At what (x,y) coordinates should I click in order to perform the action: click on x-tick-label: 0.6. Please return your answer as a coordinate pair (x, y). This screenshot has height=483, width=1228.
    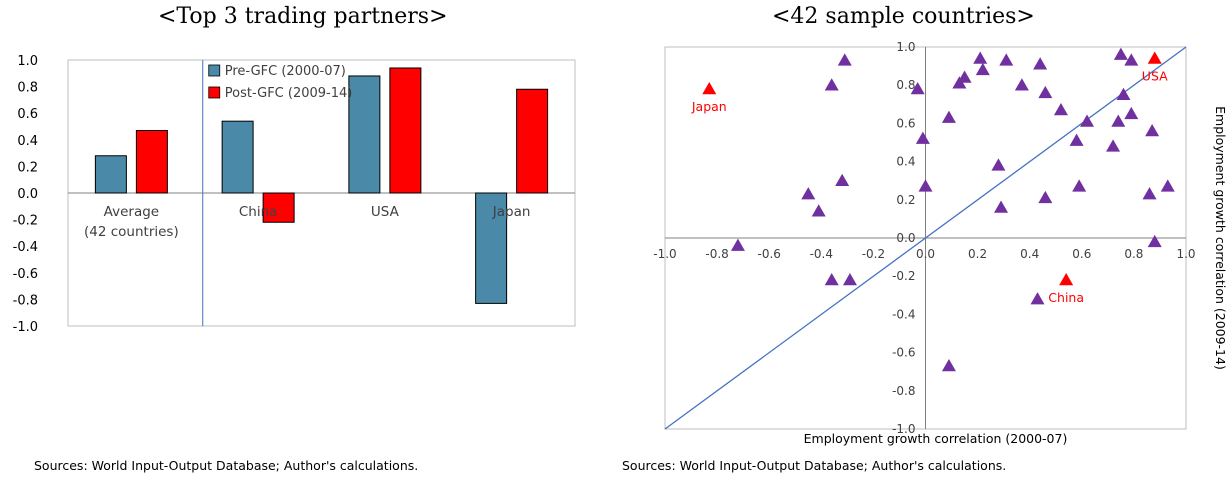
    Looking at the image, I should click on (1081, 254).